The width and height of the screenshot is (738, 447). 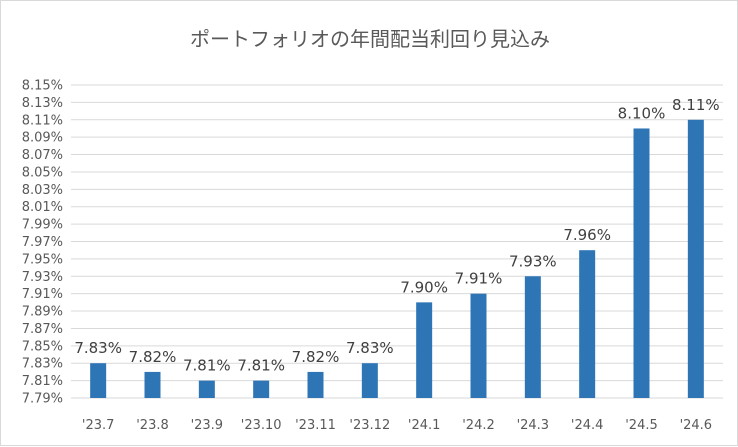 What do you see at coordinates (42, 277) in the screenshot?
I see `y-tick-label: 7.93%` at bounding box center [42, 277].